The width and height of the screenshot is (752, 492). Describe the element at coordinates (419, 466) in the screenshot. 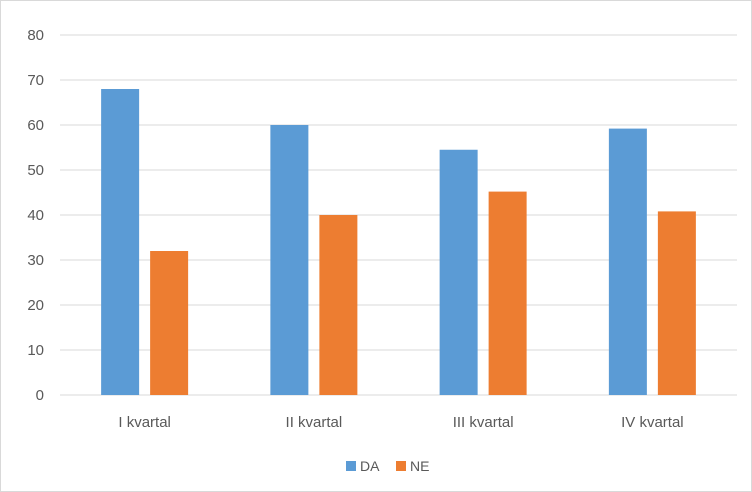

I see `legend-label-ne: NE` at that location.